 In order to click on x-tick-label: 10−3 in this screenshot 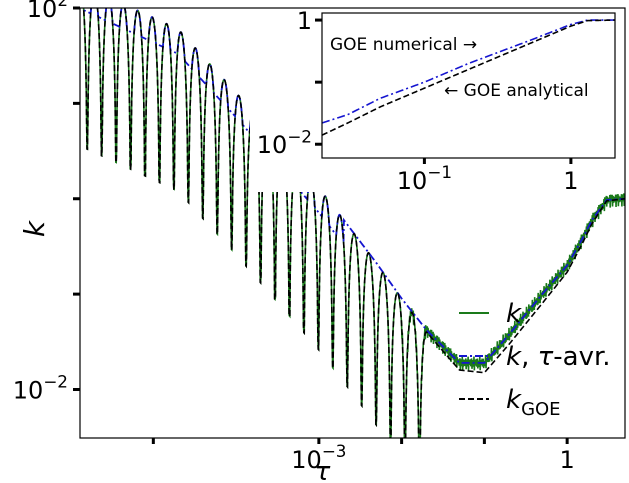, I will do `click(318, 457)`.